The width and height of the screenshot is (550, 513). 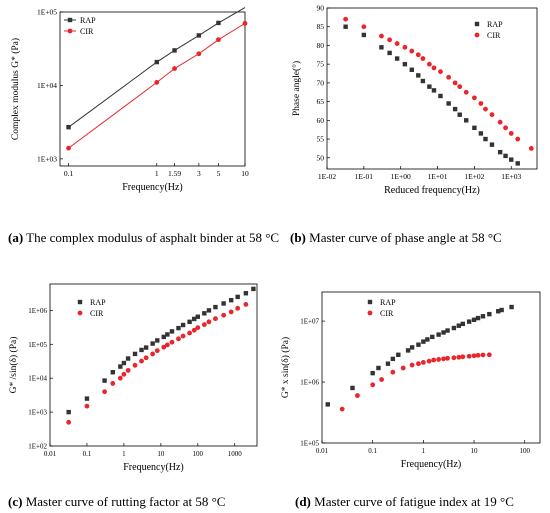 I want to click on y-tick-label: 90, so click(x=321, y=8).